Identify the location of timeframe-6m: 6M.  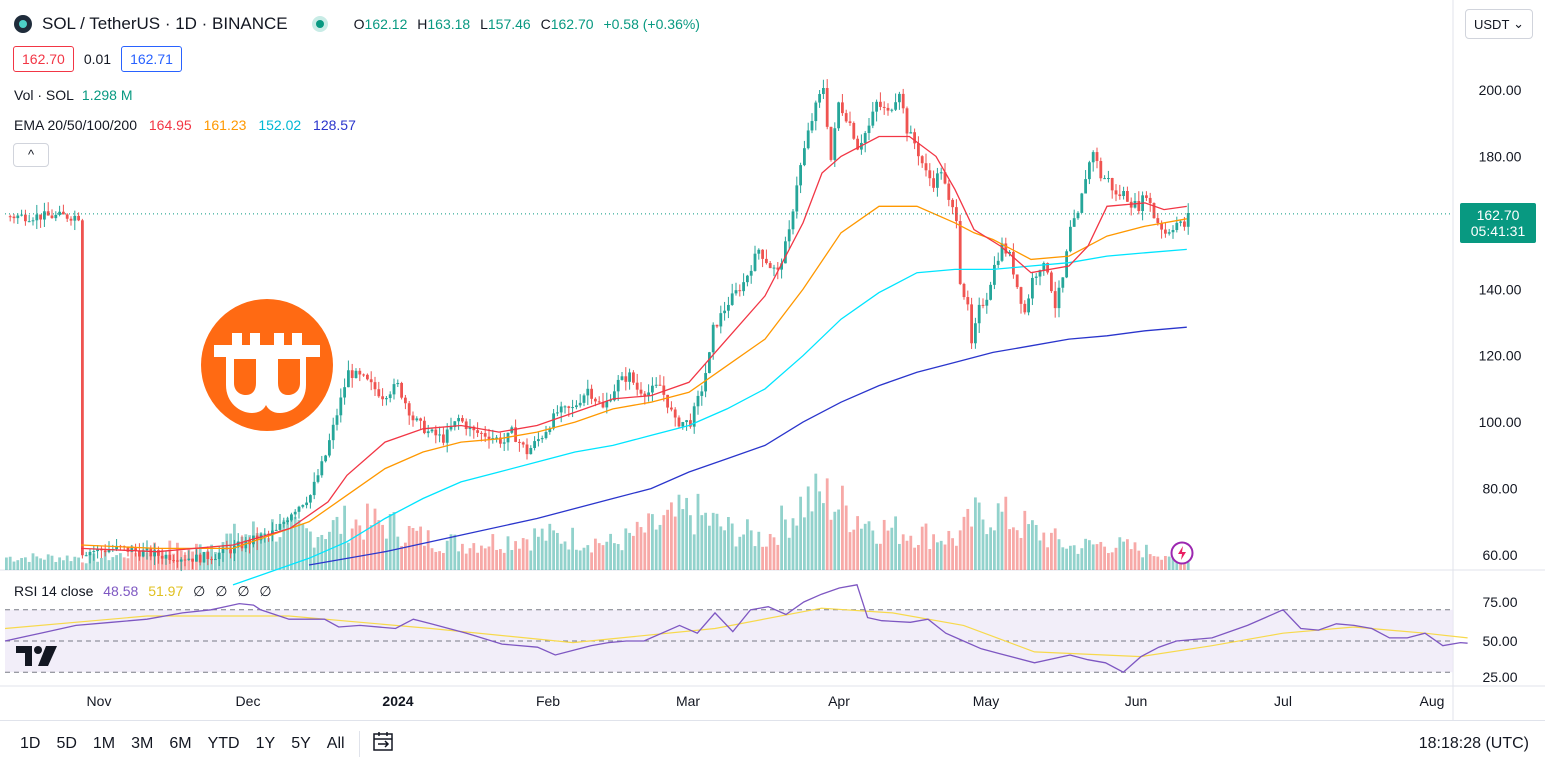
(180, 743).